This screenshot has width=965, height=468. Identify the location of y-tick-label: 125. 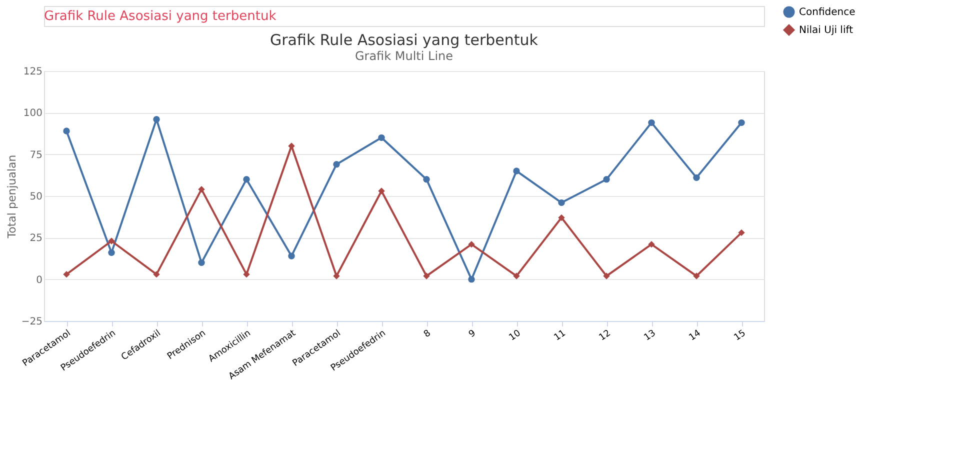
(32, 72).